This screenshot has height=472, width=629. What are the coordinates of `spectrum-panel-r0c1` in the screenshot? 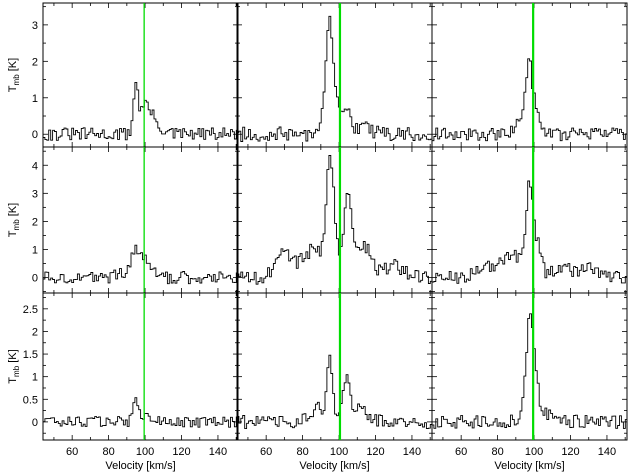 It's located at (334, 75).